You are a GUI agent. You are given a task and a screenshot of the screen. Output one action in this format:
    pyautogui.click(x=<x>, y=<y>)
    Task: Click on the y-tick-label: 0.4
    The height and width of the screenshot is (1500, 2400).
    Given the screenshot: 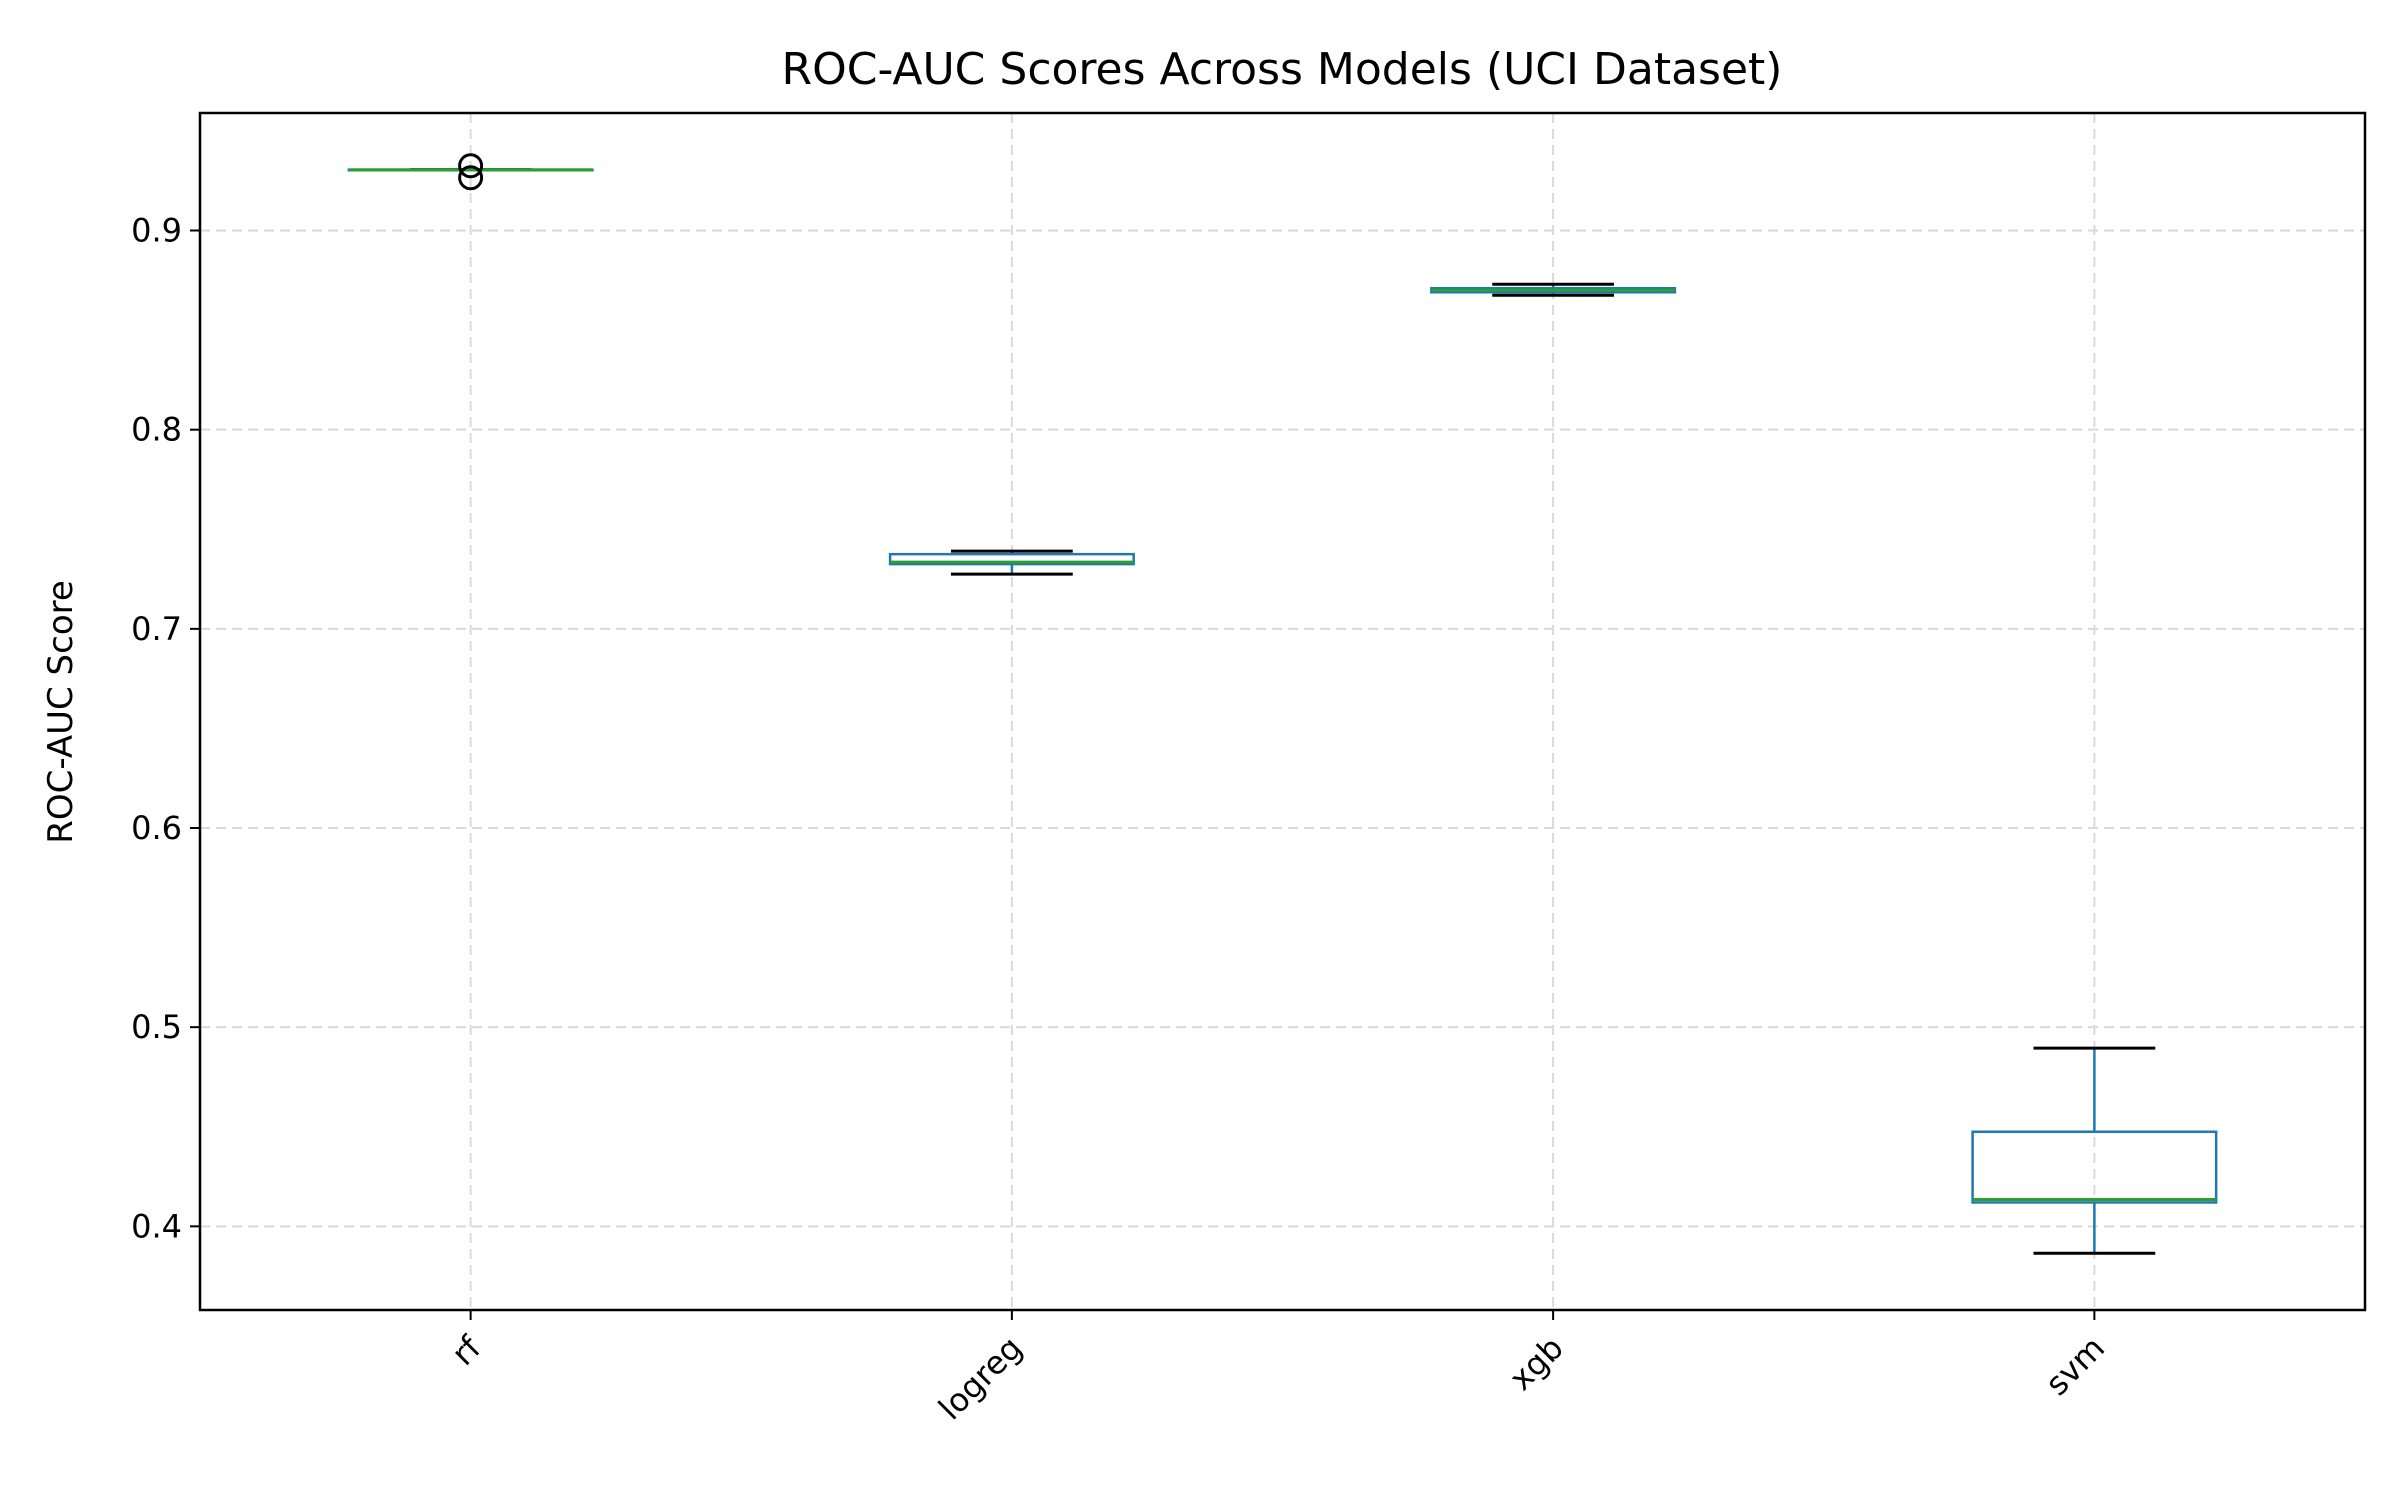 What is the action you would take?
    pyautogui.click(x=156, y=1226)
    